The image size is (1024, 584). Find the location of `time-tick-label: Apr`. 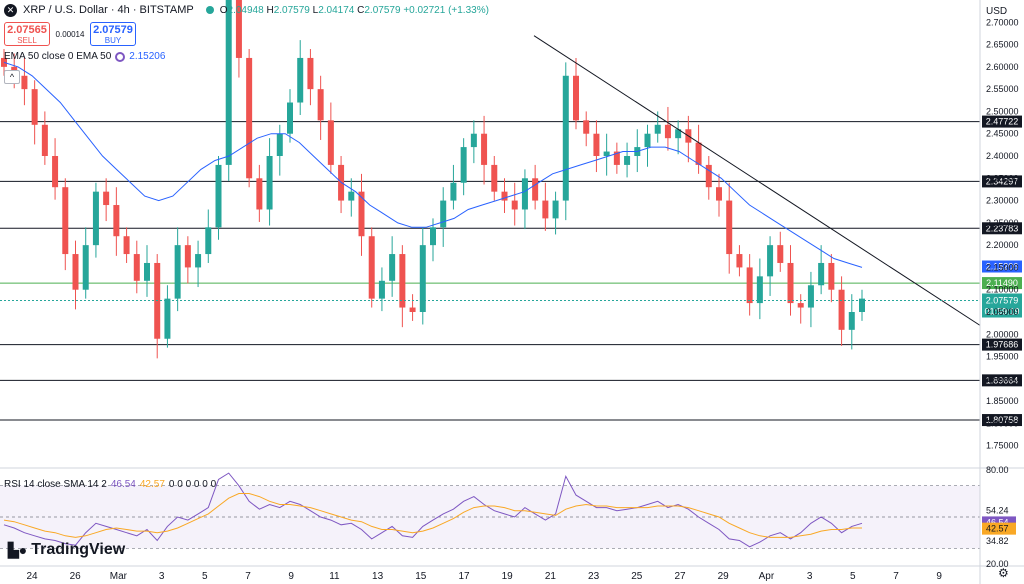

time-tick-label: Apr is located at coordinates (767, 576).